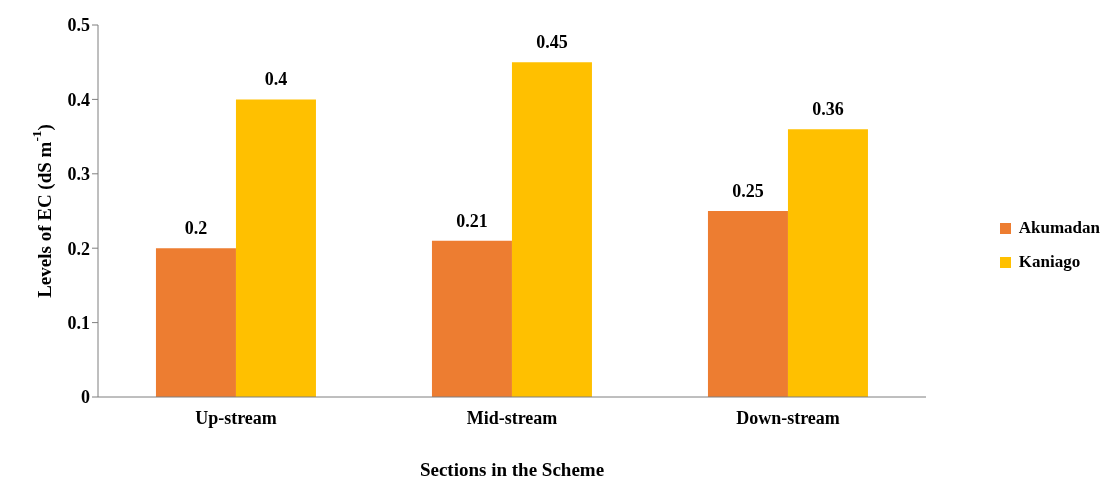 Image resolution: width=1118 pixels, height=492 pixels. What do you see at coordinates (276, 79) in the screenshot?
I see `data-label: 0.4` at bounding box center [276, 79].